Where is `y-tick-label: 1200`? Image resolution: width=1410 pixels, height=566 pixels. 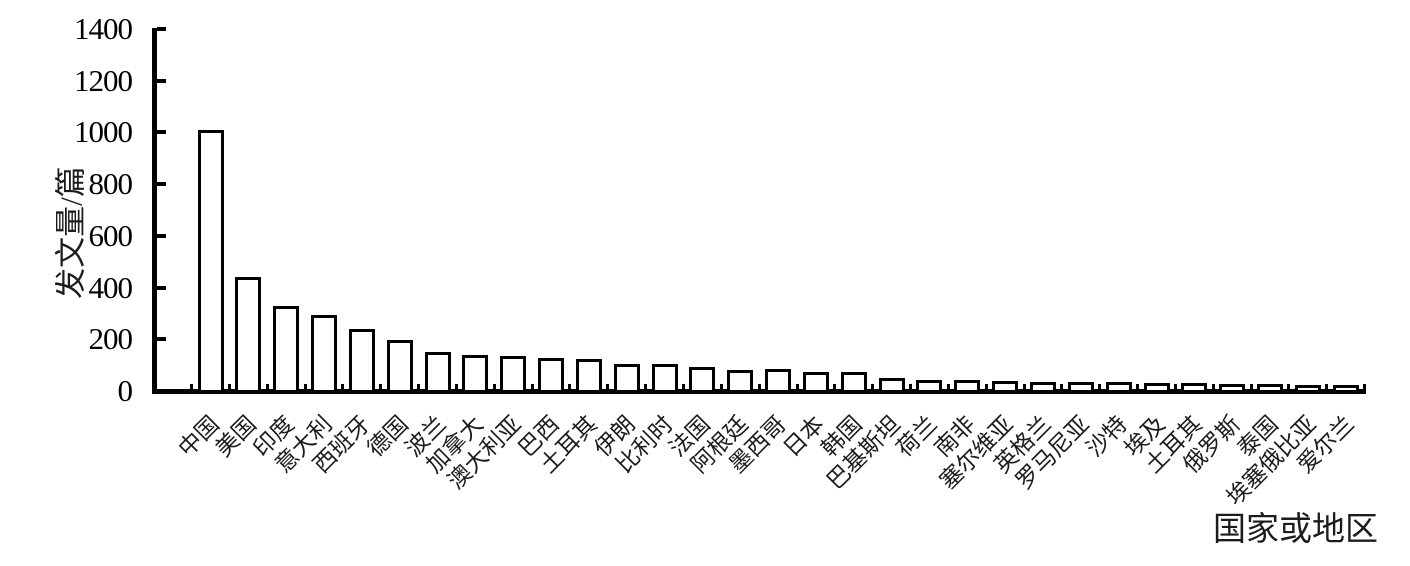
y-tick-label: 1200 is located at coordinates (103, 80).